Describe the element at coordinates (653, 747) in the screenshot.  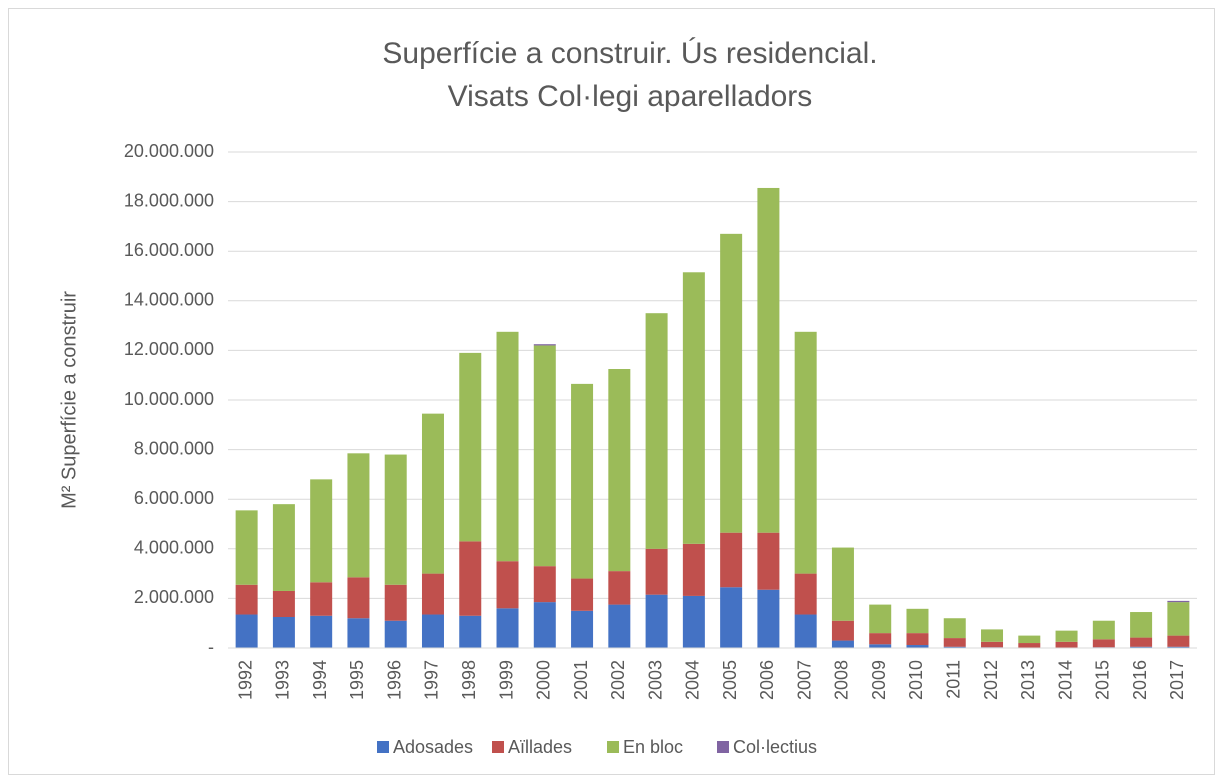
I see `legend-label: En bloc` at that location.